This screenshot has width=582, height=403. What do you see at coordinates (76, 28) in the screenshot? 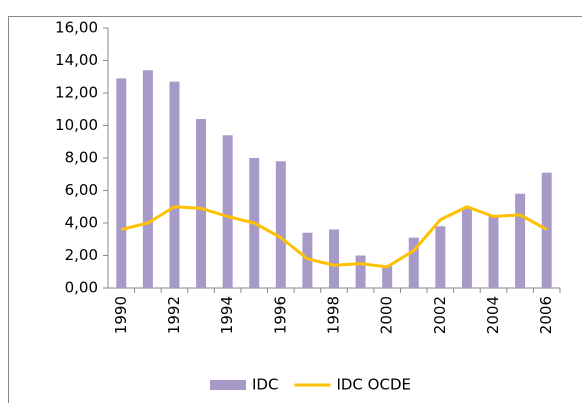
I see `y-tick-label: 16,00` at bounding box center [76, 28].